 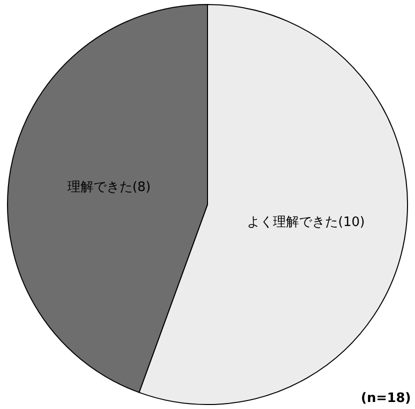 What do you see at coordinates (306, 222) in the screenshot?
I see `slice-label: よく理解できた(10)` at bounding box center [306, 222].